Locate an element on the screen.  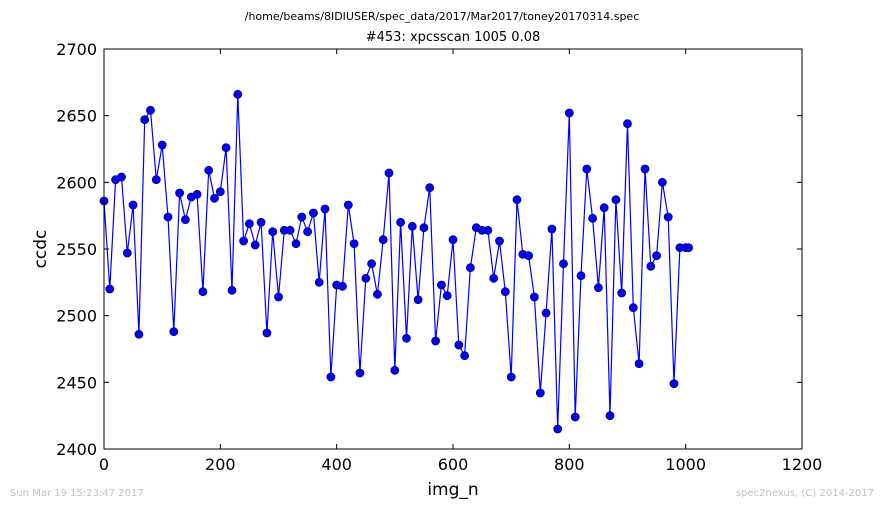
y-tick-label: 2400 is located at coordinates (76, 449).